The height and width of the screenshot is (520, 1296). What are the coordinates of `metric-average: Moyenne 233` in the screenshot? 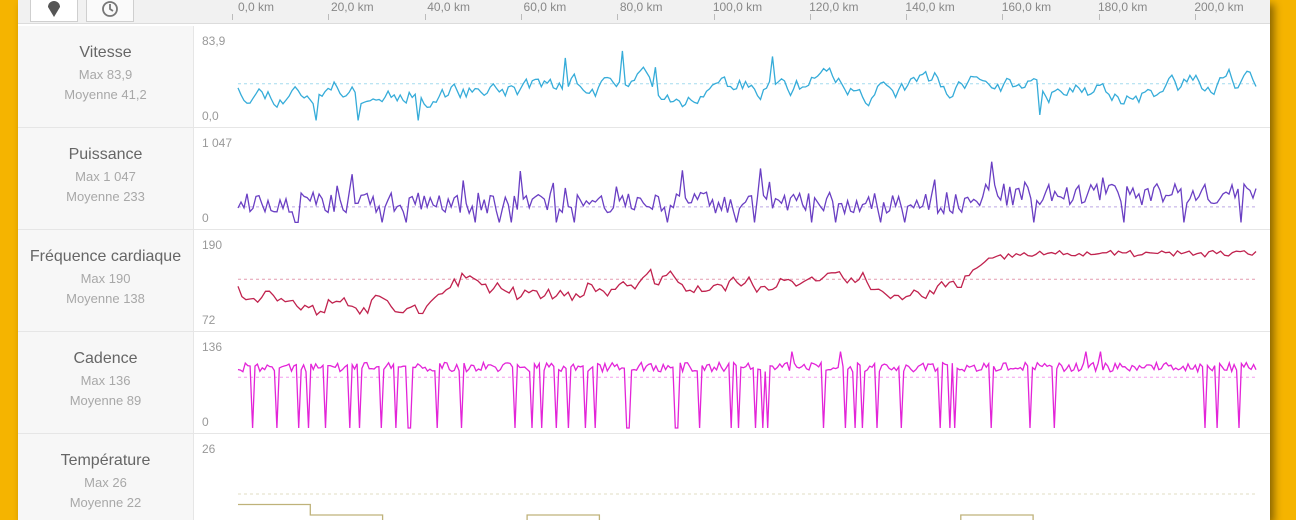 It's located at (105, 196).